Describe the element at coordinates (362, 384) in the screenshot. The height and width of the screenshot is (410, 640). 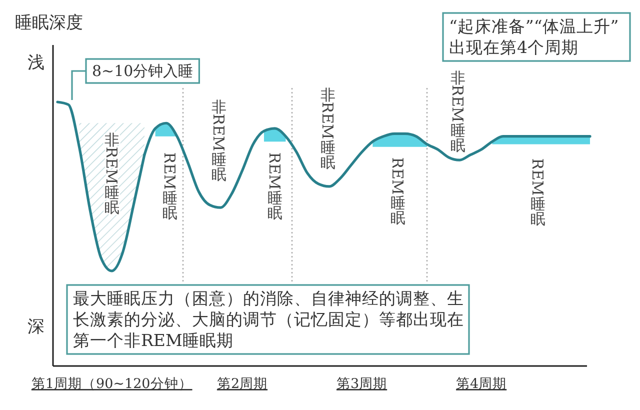
I see `x-tick-label: 第3周期` at that location.